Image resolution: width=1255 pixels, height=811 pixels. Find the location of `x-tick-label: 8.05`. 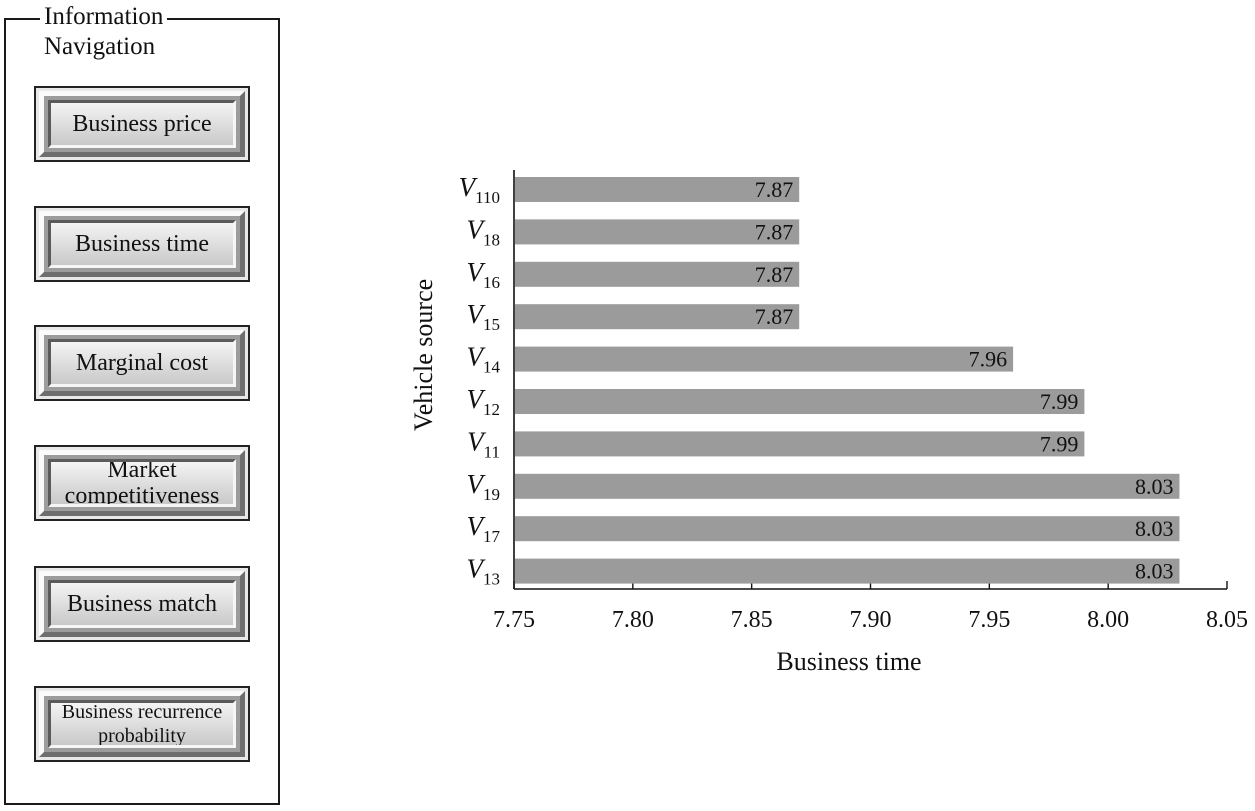

x-tick-label: 8.05 is located at coordinates (1227, 620).